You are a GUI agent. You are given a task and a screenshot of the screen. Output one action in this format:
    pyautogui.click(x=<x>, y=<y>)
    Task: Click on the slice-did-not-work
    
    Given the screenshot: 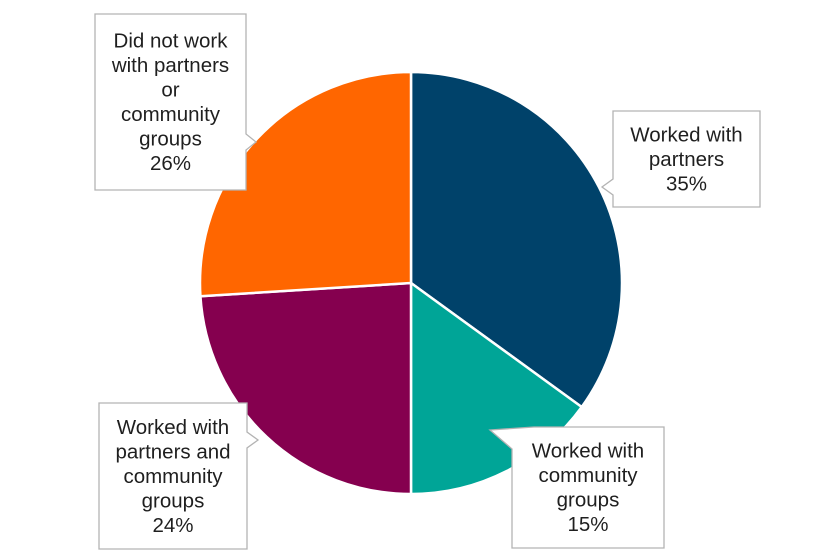 What is the action you would take?
    pyautogui.click(x=305, y=184)
    